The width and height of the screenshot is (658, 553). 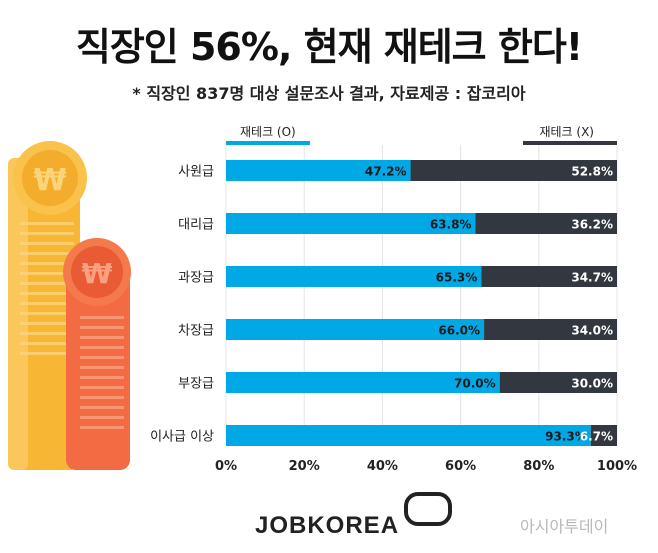 What do you see at coordinates (196, 172) in the screenshot?
I see `category-label: 사원급` at bounding box center [196, 172].